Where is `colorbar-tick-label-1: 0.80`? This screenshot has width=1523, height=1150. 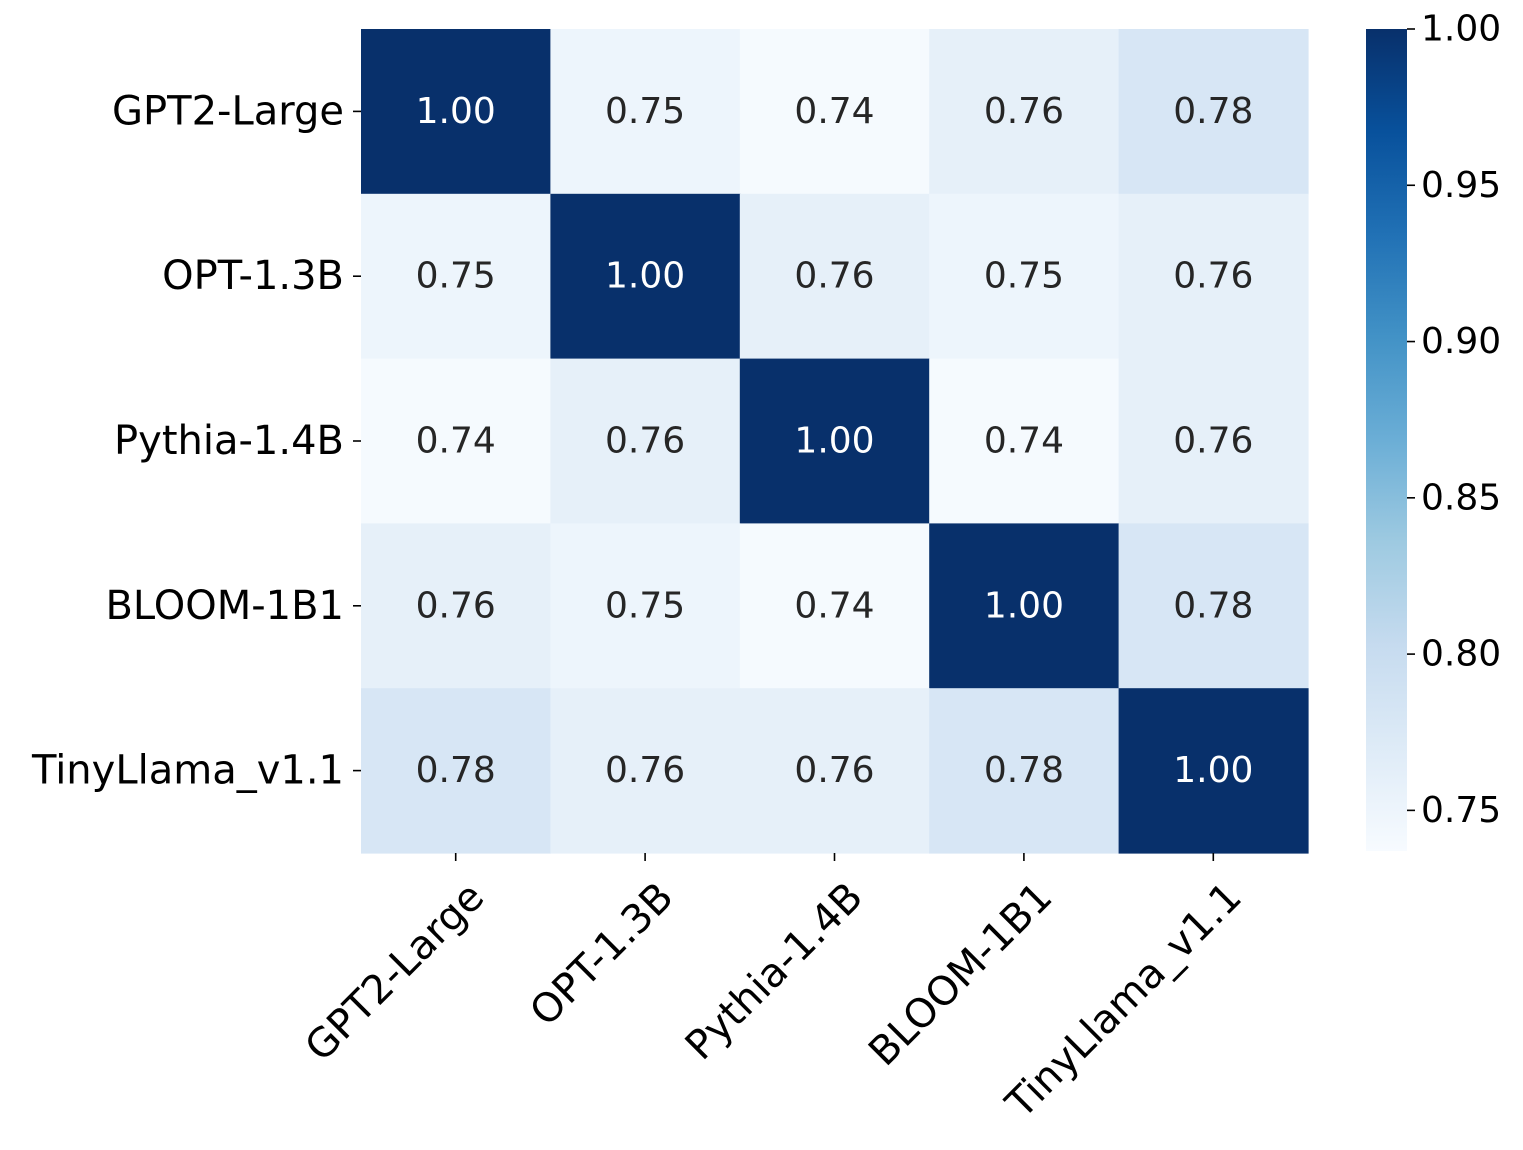 colorbar-tick-label-1: 0.80 is located at coordinates (1461, 654).